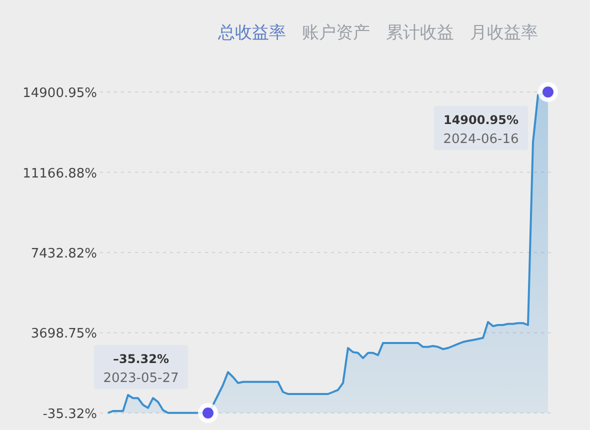 This screenshot has height=430, width=590. Describe the element at coordinates (481, 120) in the screenshot. I see `annotation: 14900.95%` at that location.